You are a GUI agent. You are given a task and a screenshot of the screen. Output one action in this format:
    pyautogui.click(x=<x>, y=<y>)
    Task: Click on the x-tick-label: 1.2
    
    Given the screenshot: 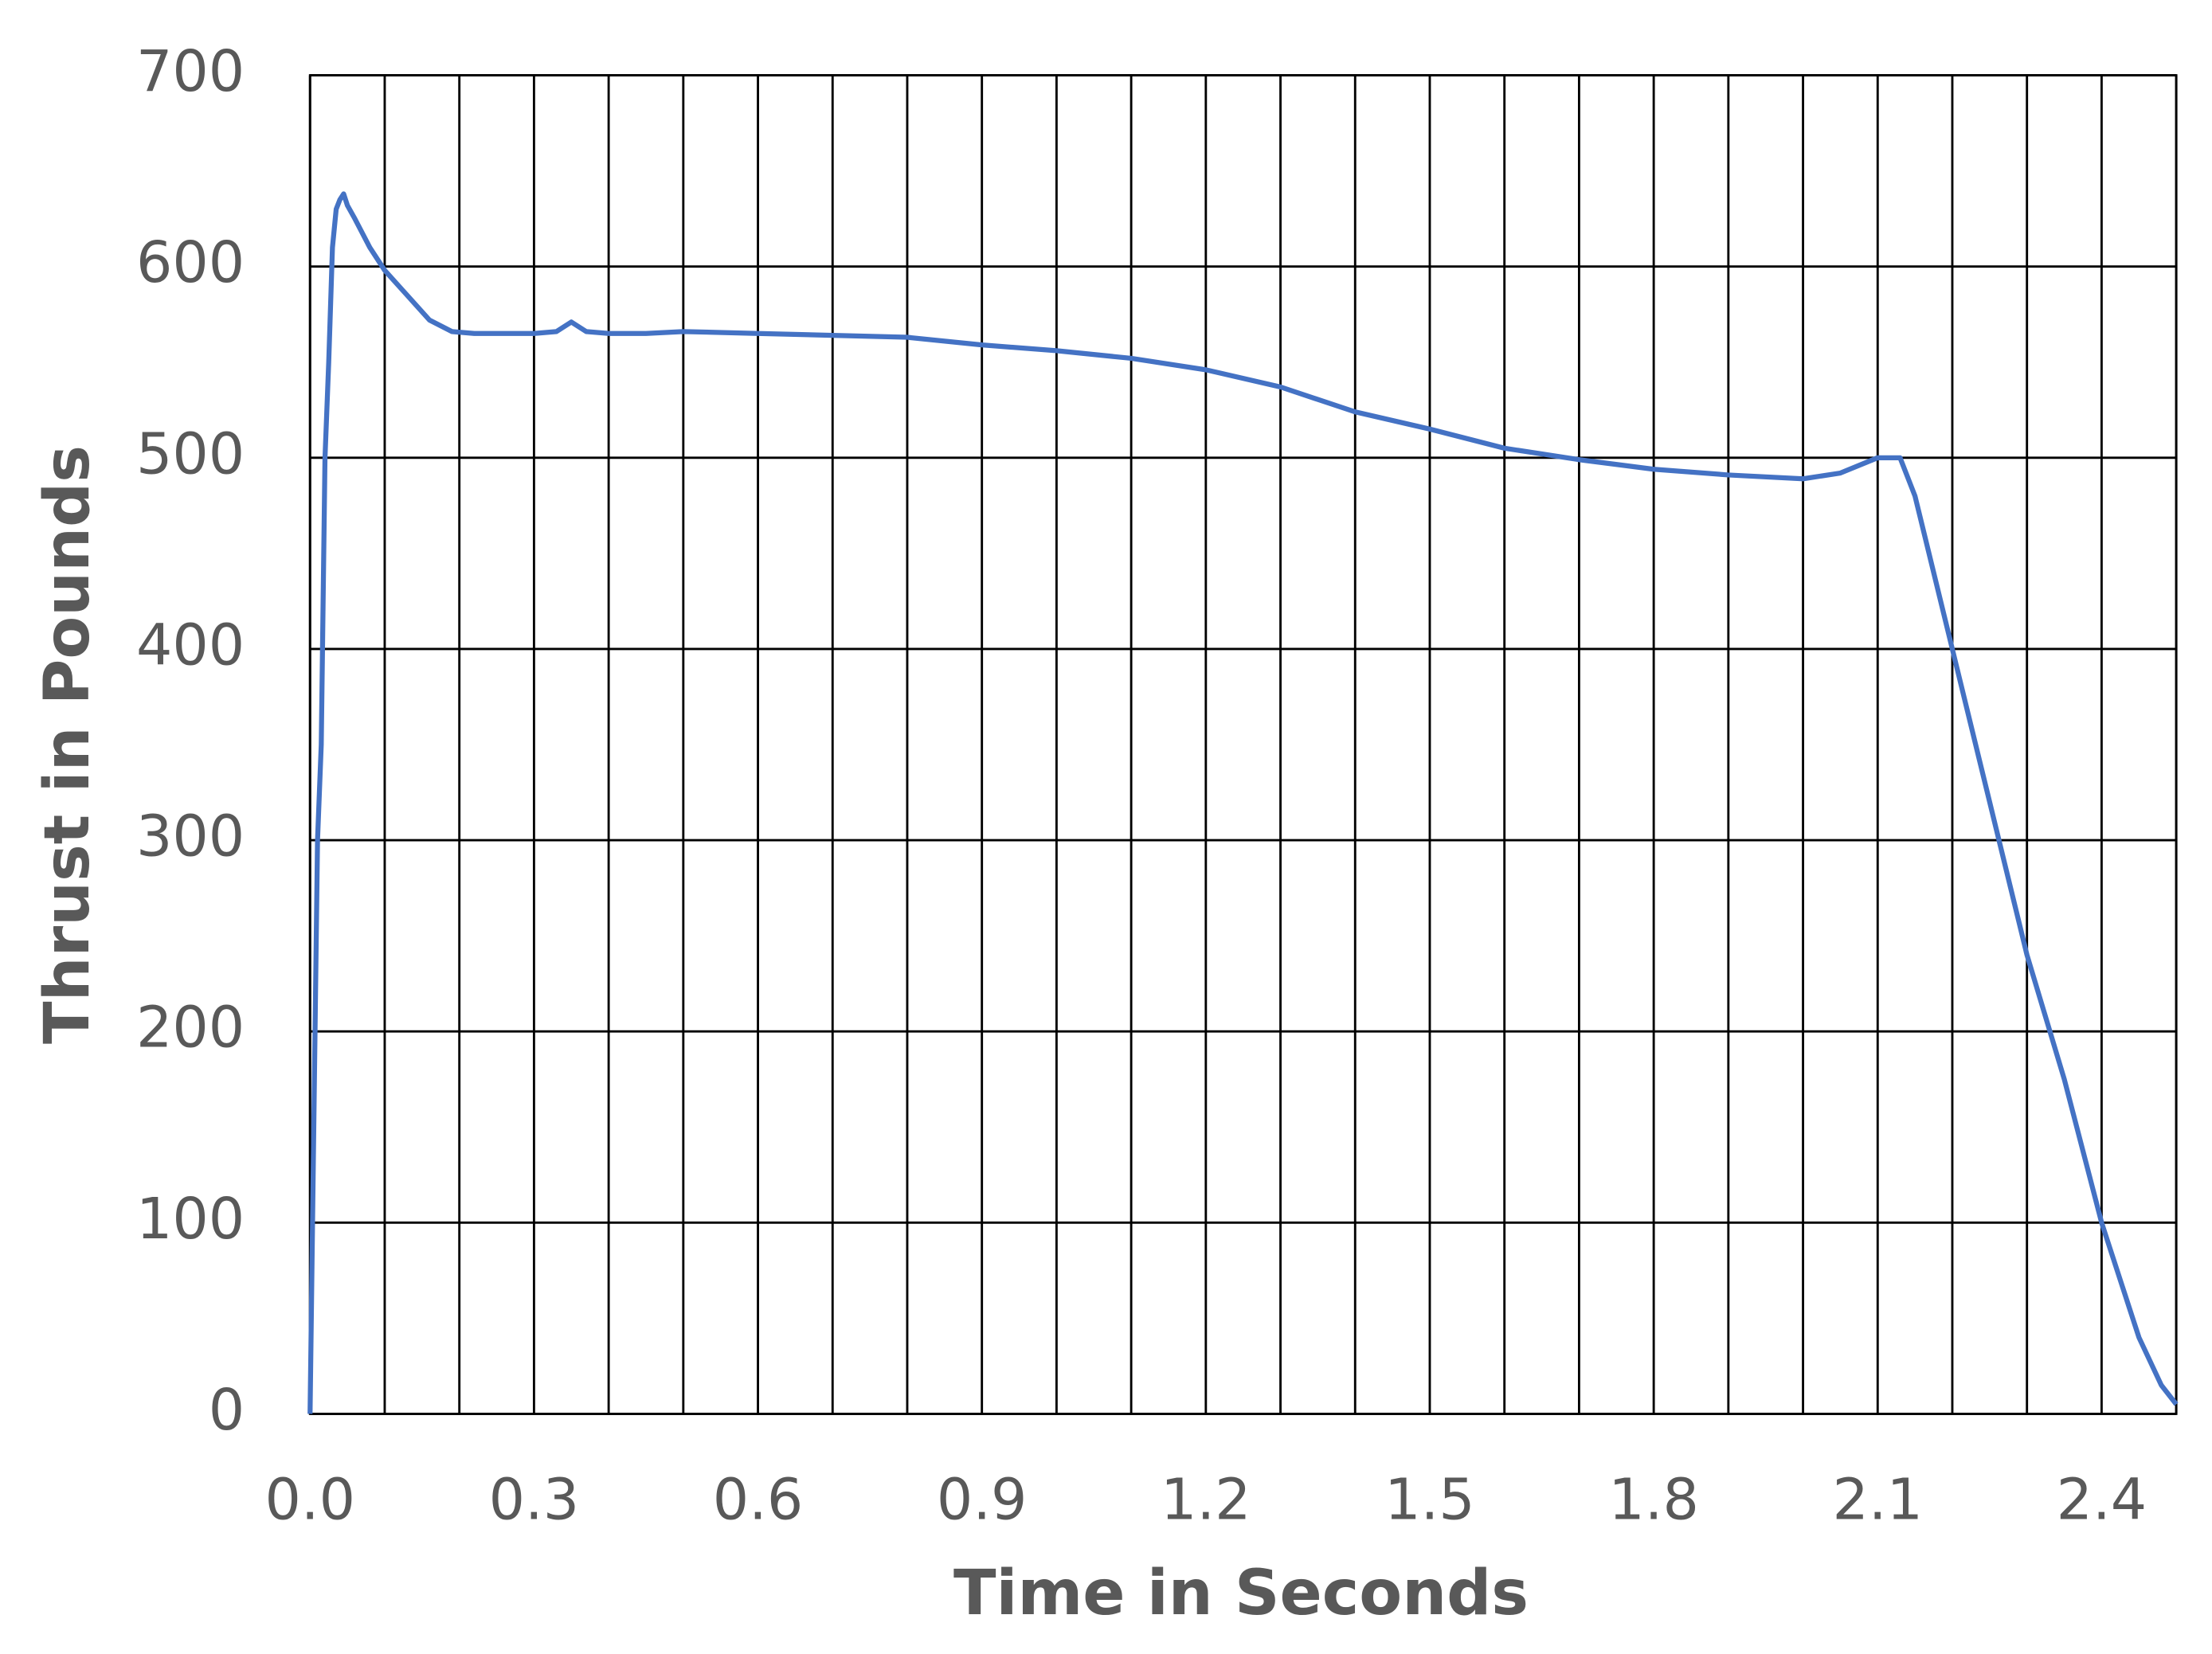 What is the action you would take?
    pyautogui.click(x=1206, y=1499)
    